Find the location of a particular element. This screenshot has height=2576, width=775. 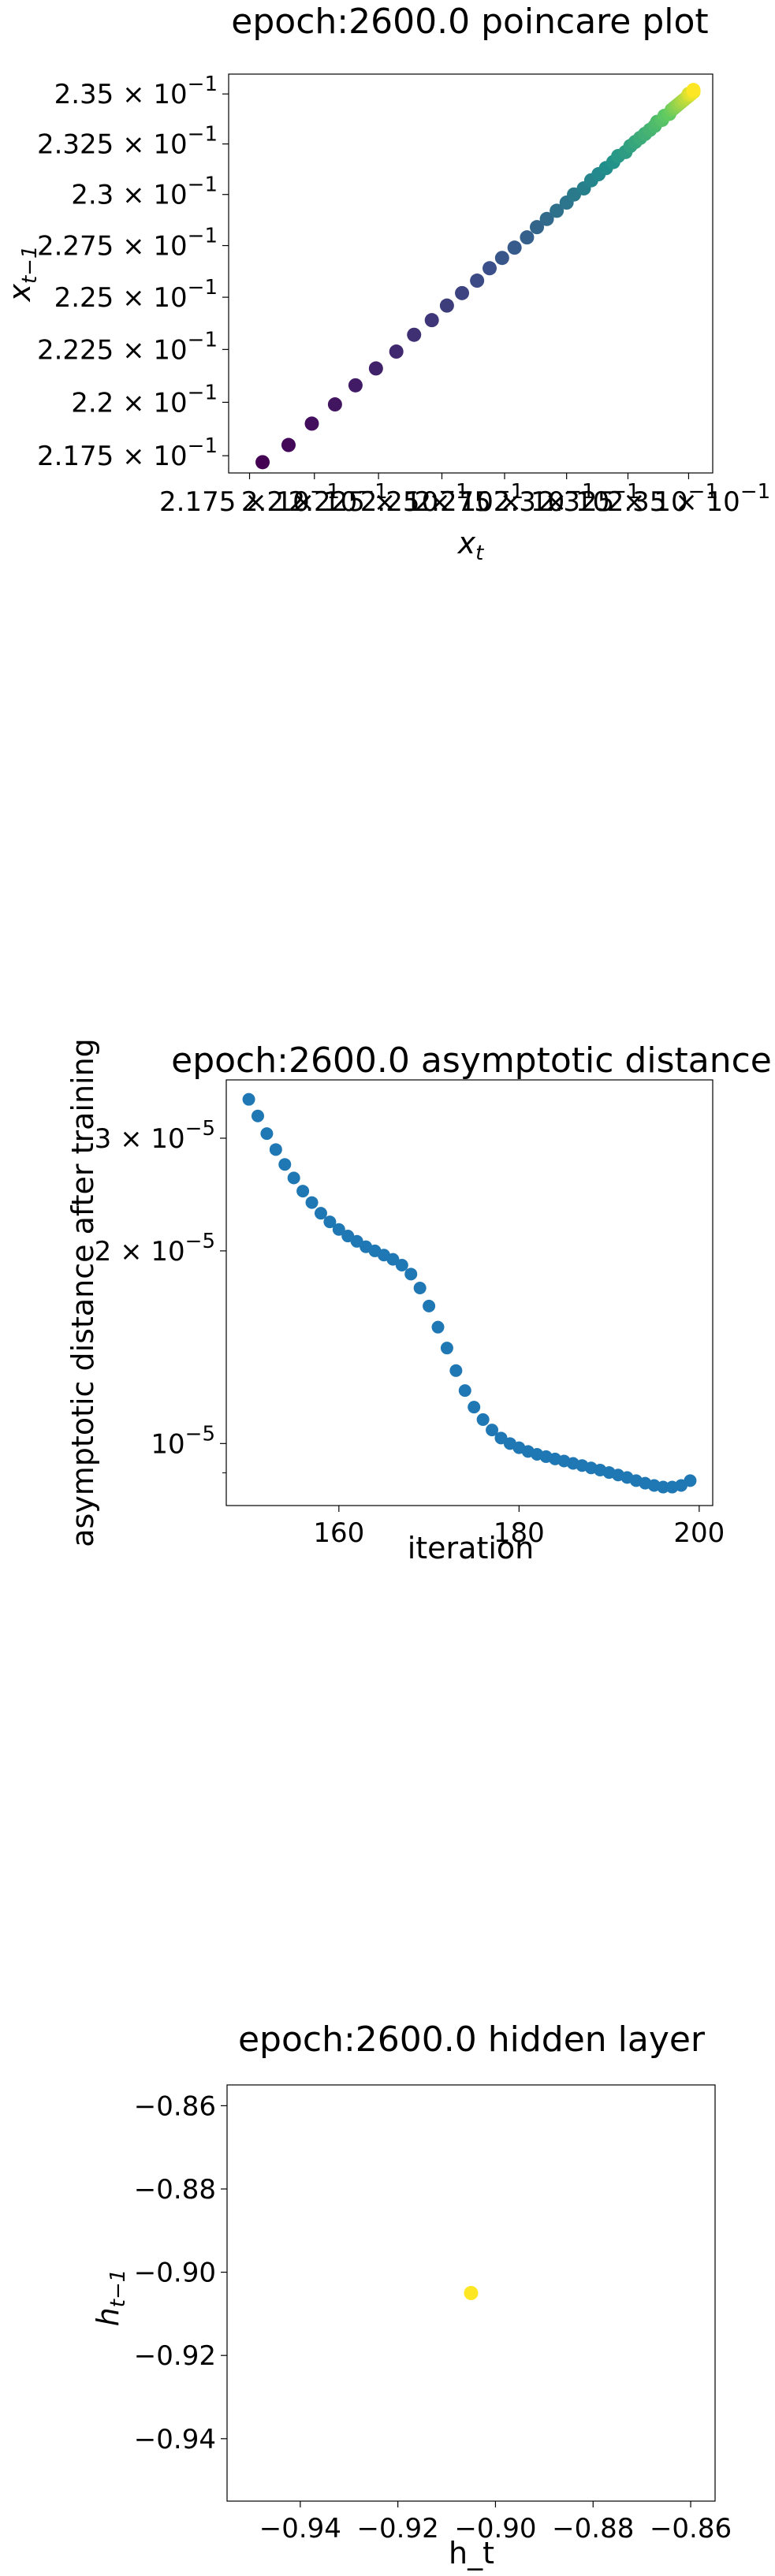

hidden-layer-x-tick-label: −0.92 is located at coordinates (398, 2528).